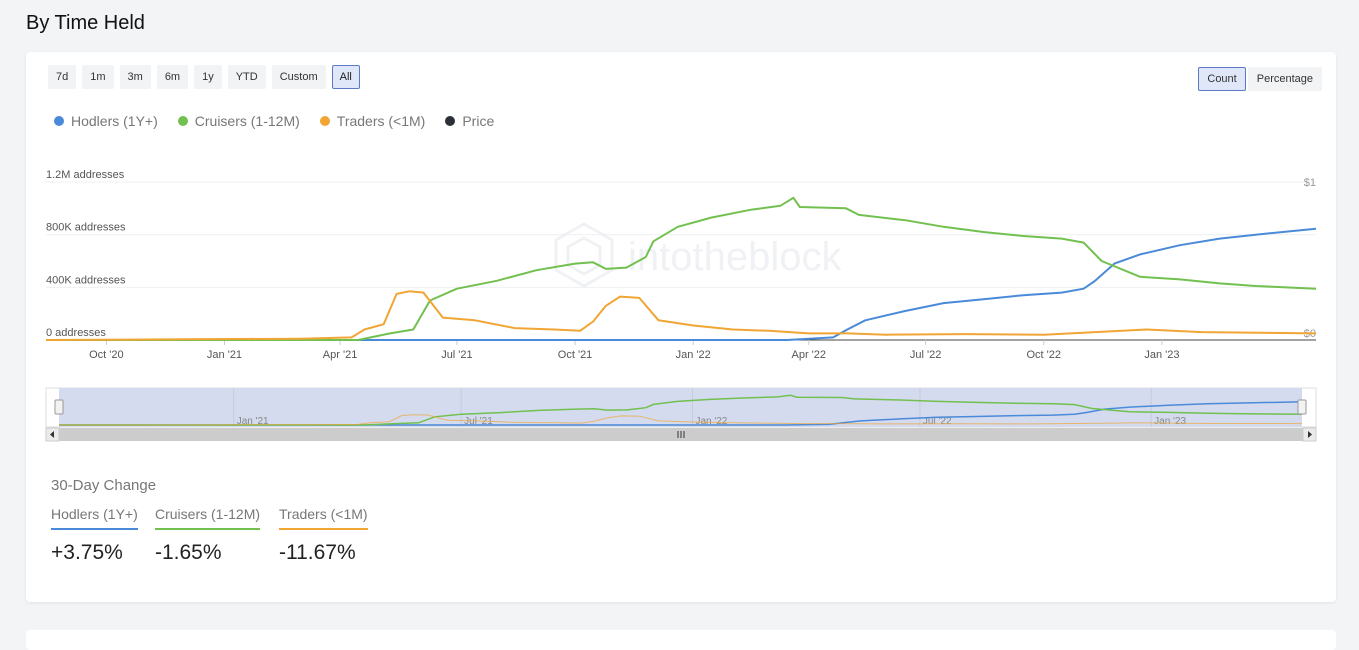  I want to click on next-card, so click(681, 640).